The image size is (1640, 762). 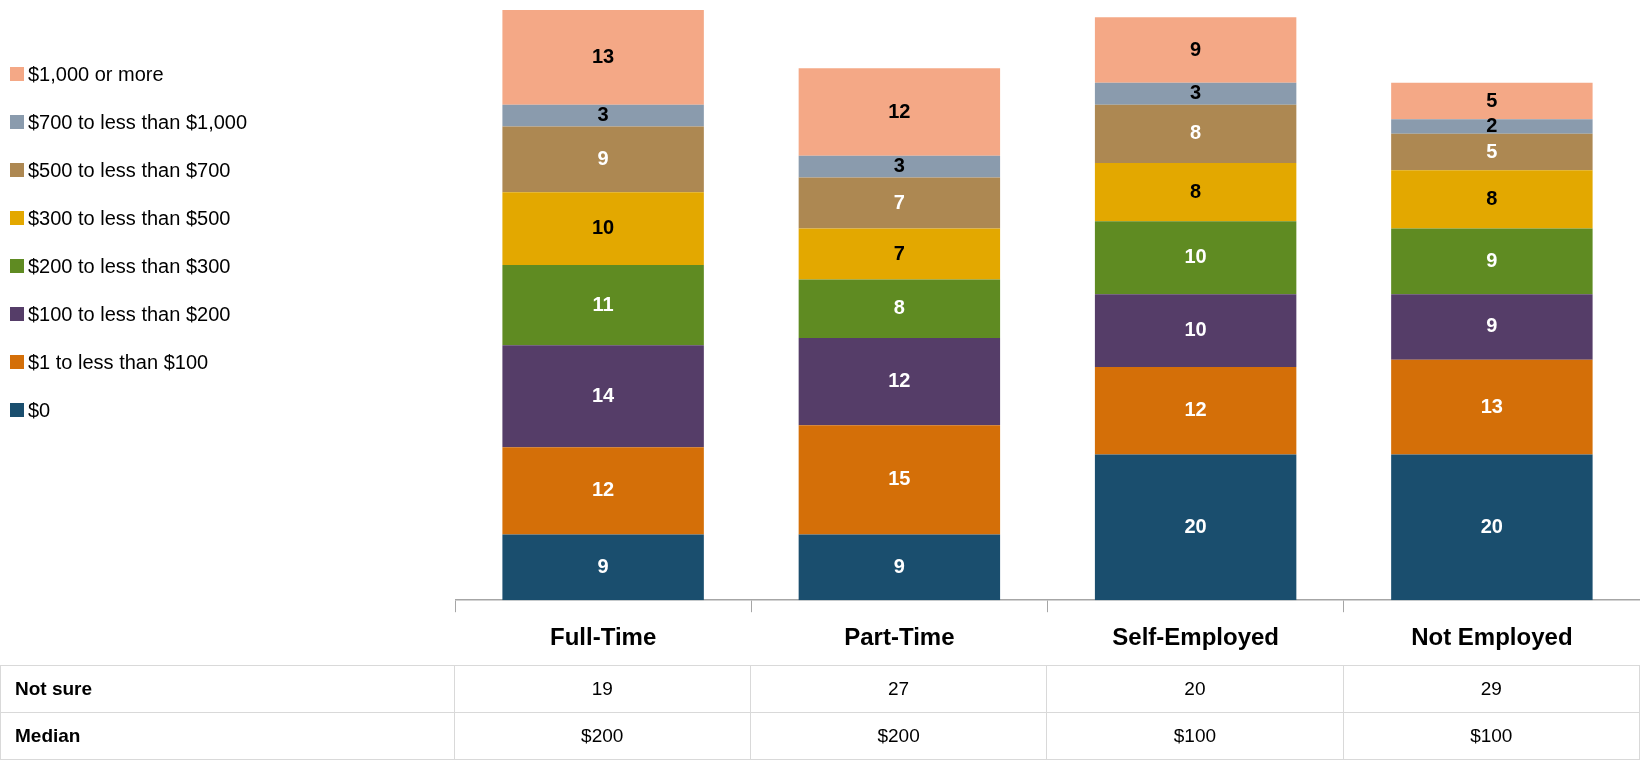 I want to click on text: Not sure, so click(x=227, y=689).